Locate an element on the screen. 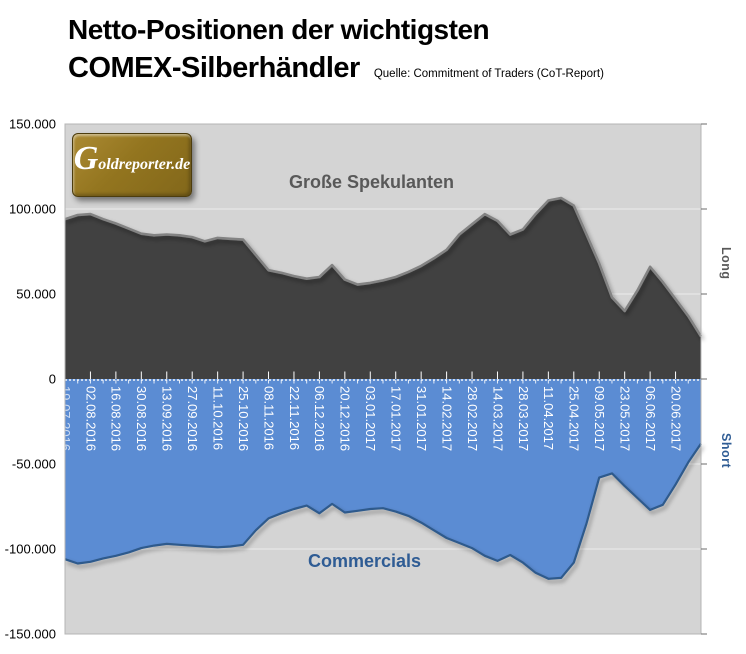 Image resolution: width=746 pixels, height=654 pixels. chart-title-line1: Netto-Positionen der wichtigsten is located at coordinates (279, 29).